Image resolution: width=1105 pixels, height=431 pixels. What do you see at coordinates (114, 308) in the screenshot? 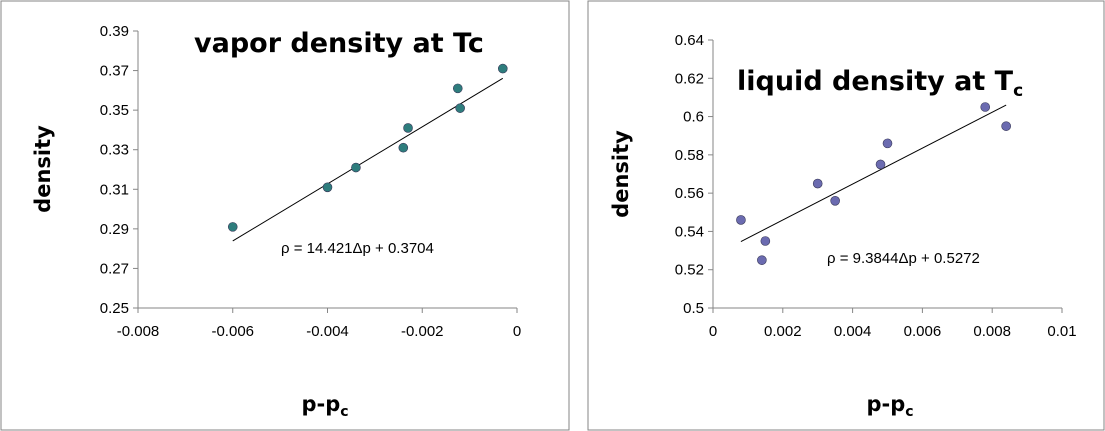
I see `y-tick-label: 0.25` at bounding box center [114, 308].